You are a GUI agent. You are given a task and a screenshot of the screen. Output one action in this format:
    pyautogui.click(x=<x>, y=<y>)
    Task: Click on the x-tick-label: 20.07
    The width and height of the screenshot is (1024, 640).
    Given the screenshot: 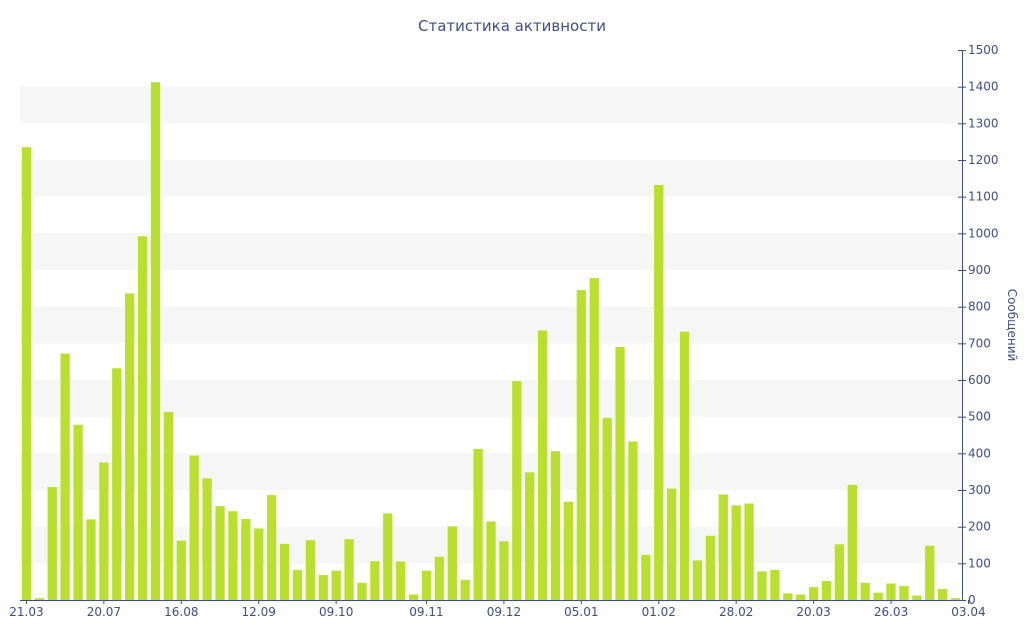 What is the action you would take?
    pyautogui.click(x=104, y=612)
    